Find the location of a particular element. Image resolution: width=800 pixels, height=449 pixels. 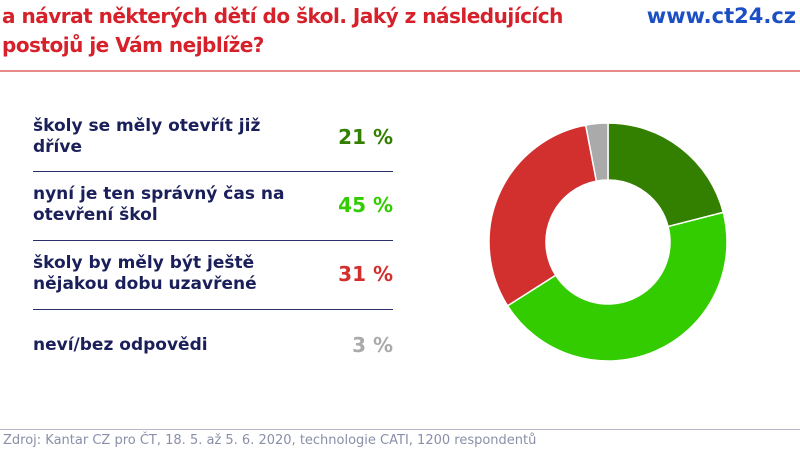

footer-divider is located at coordinates (400, 429).